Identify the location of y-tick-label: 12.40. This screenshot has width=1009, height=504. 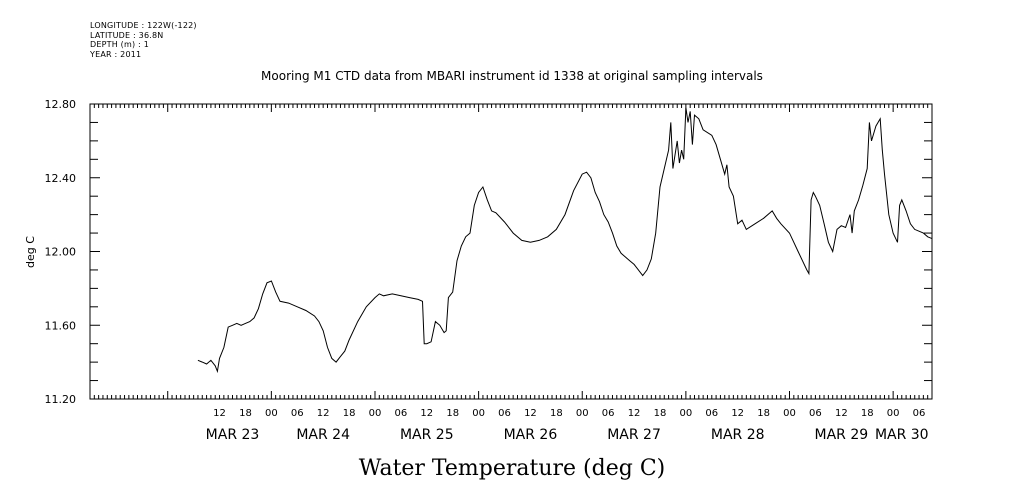
(61, 178).